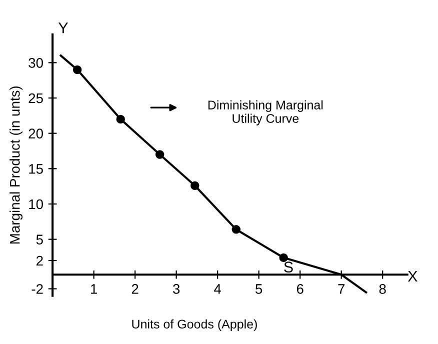  I want to click on x-axis-title: Units of Goods (Apple), so click(194, 325).